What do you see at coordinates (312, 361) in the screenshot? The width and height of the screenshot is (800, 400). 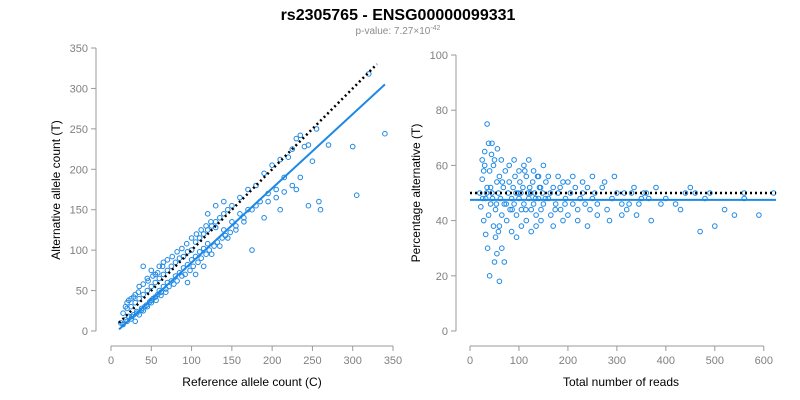 I see `x-tick-label: 250` at bounding box center [312, 361].